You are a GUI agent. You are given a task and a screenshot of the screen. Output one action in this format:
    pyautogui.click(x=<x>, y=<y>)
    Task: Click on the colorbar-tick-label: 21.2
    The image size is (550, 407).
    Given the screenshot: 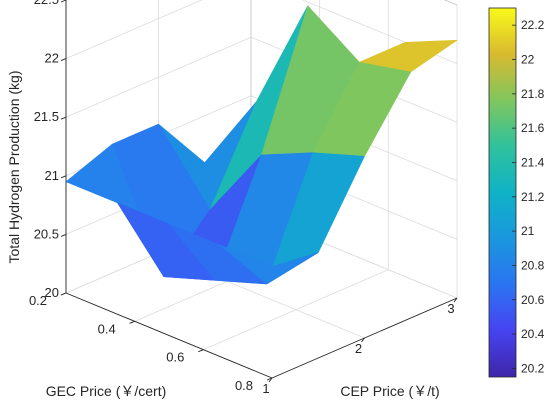 What is the action you would take?
    pyautogui.click(x=533, y=197)
    